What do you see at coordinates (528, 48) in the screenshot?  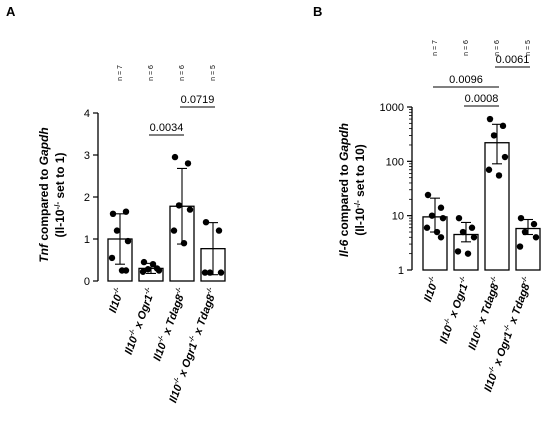 I see `n-label: n = 5` at bounding box center [528, 48].